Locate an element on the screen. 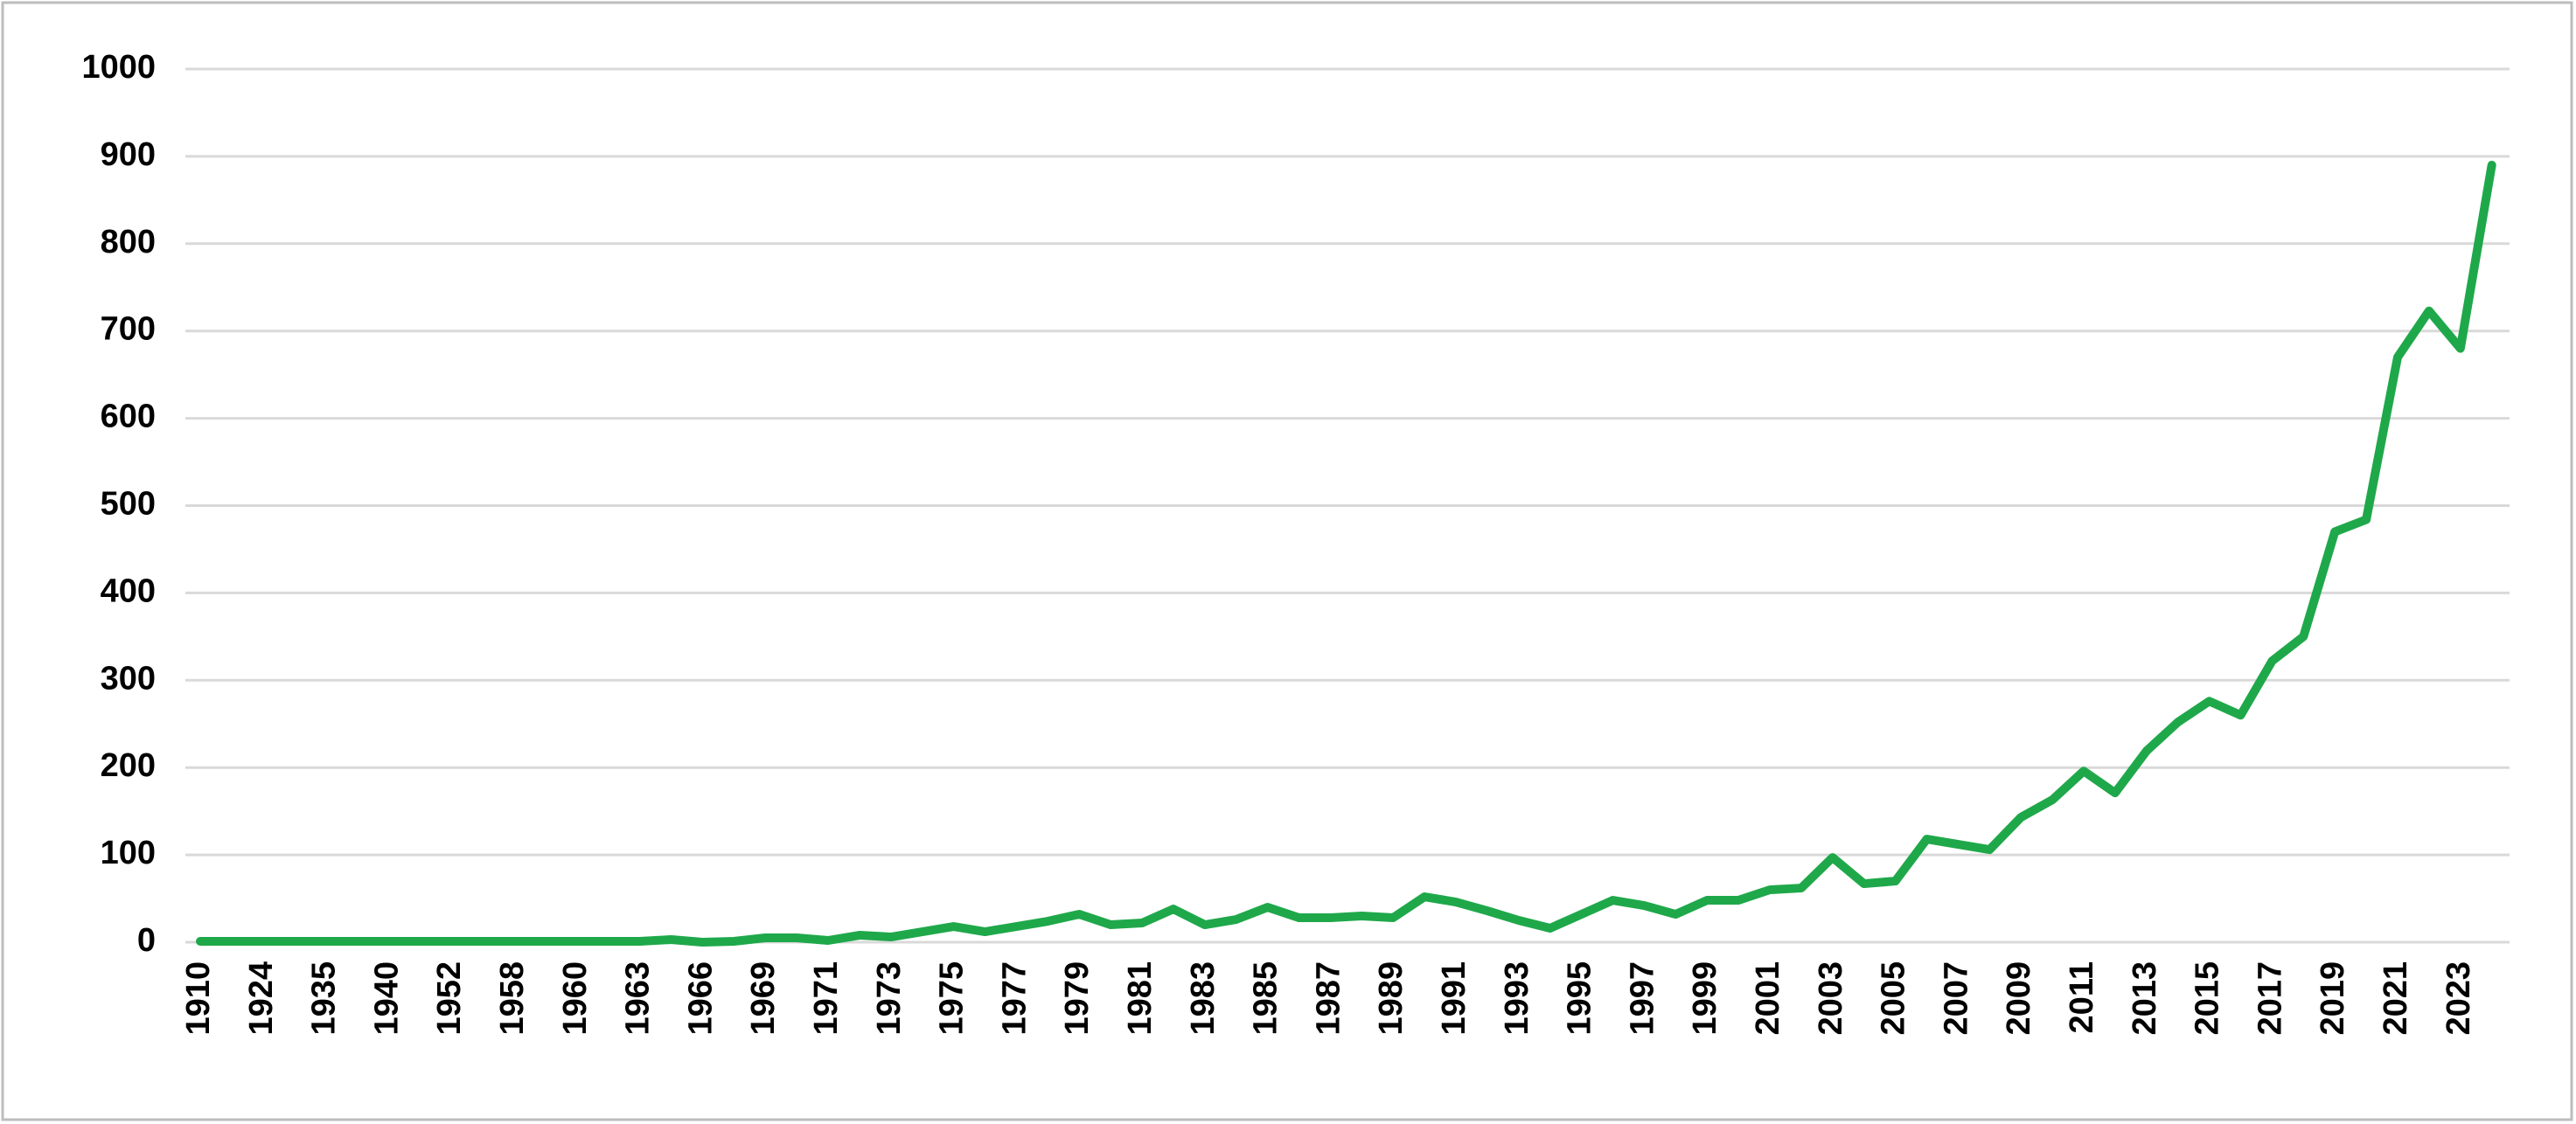 This screenshot has height=1124, width=2576. x-tick-label: 1979 is located at coordinates (1077, 998).